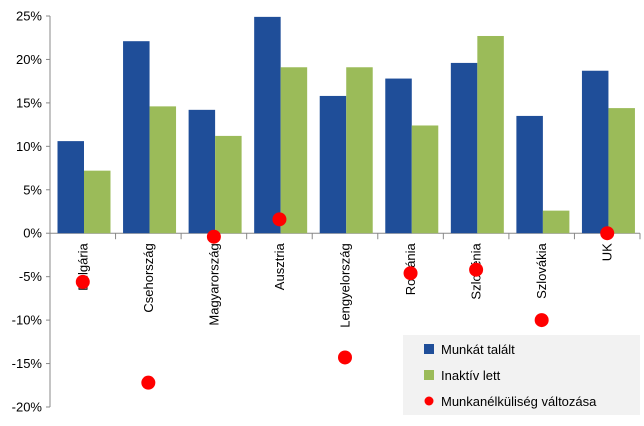 The image size is (644, 426). Describe the element at coordinates (519, 401) in the screenshot. I see `legend-label: Munkanélküliség változása` at that location.